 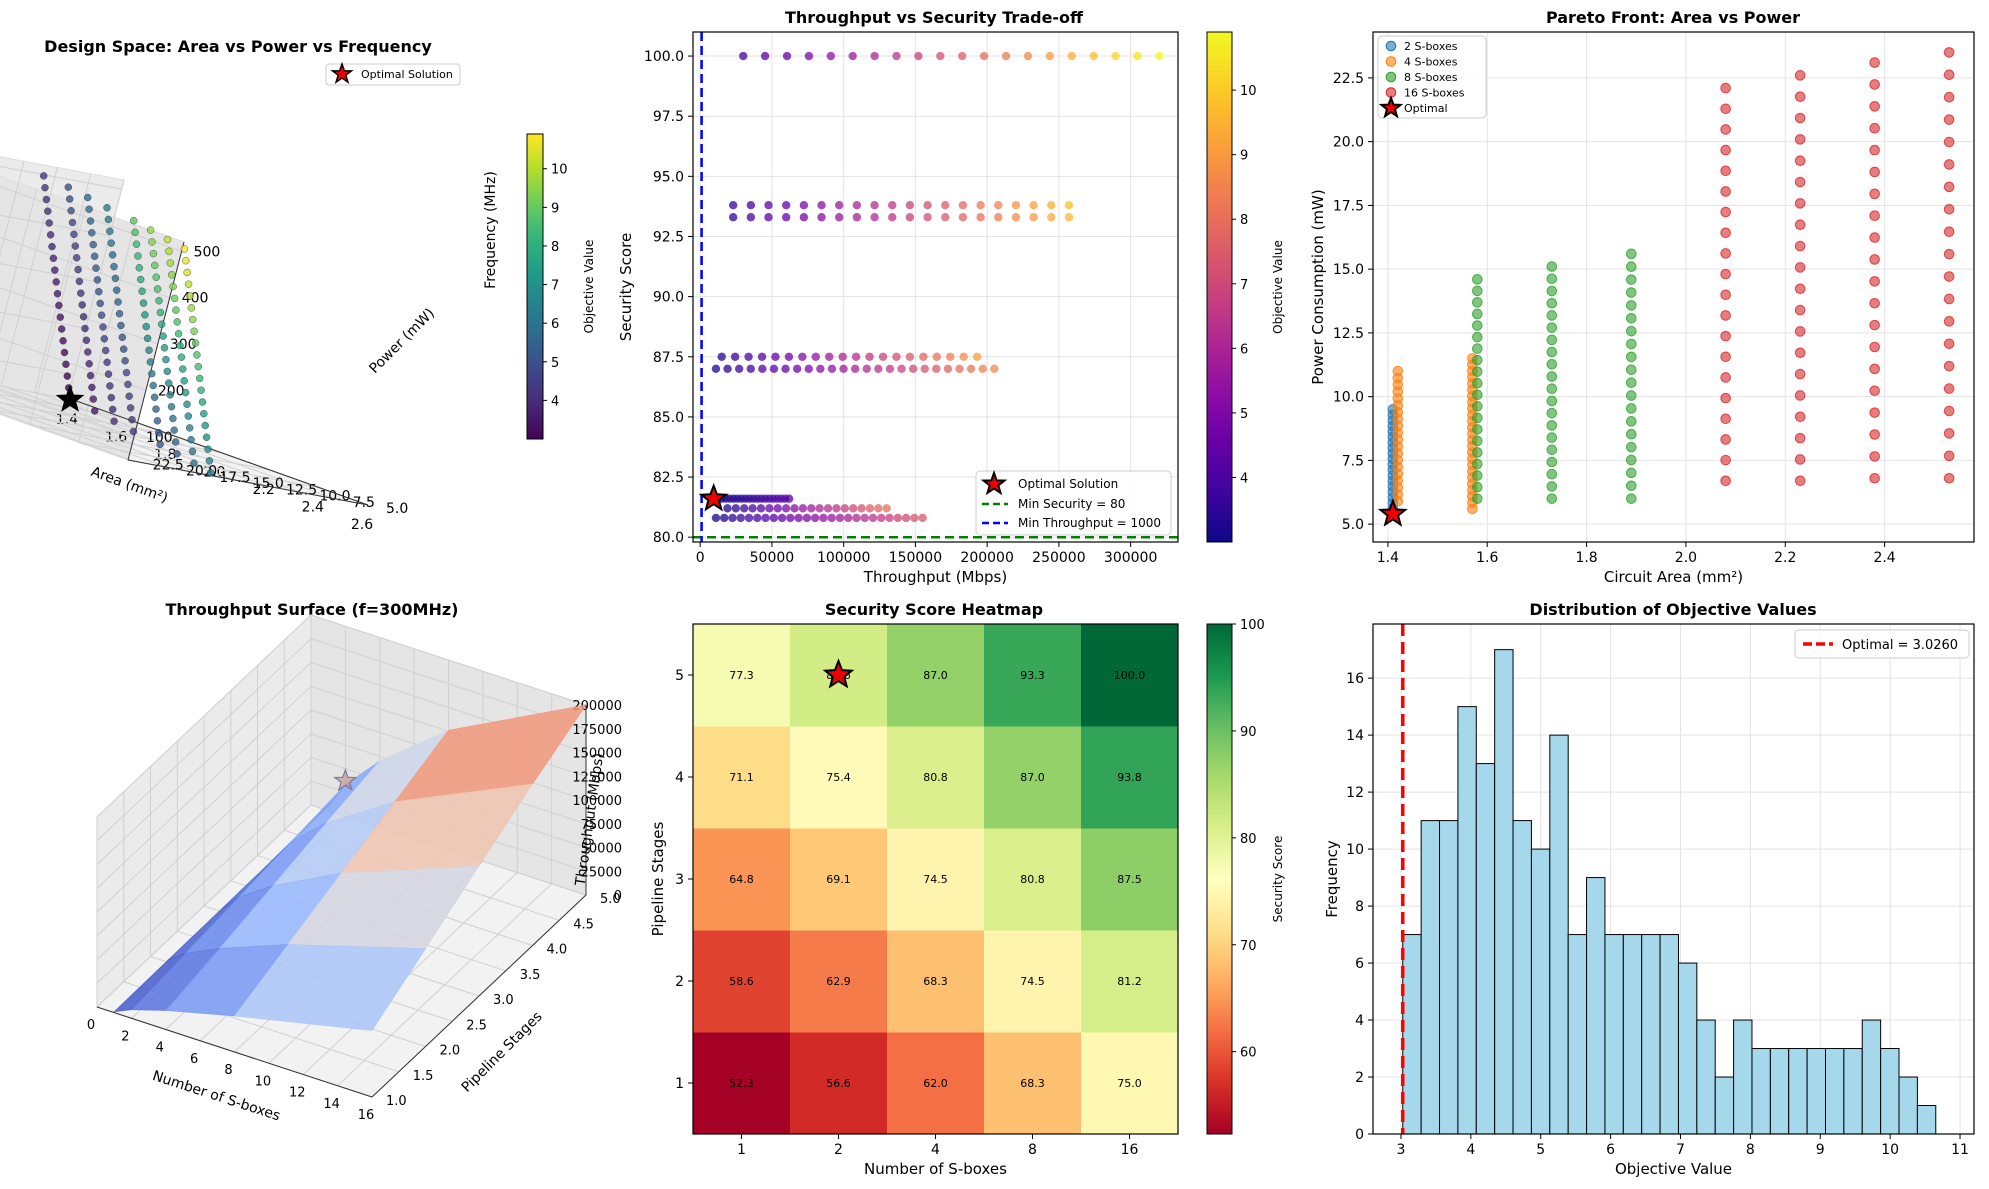 I want to click on p1-legend-star, so click(x=342, y=72).